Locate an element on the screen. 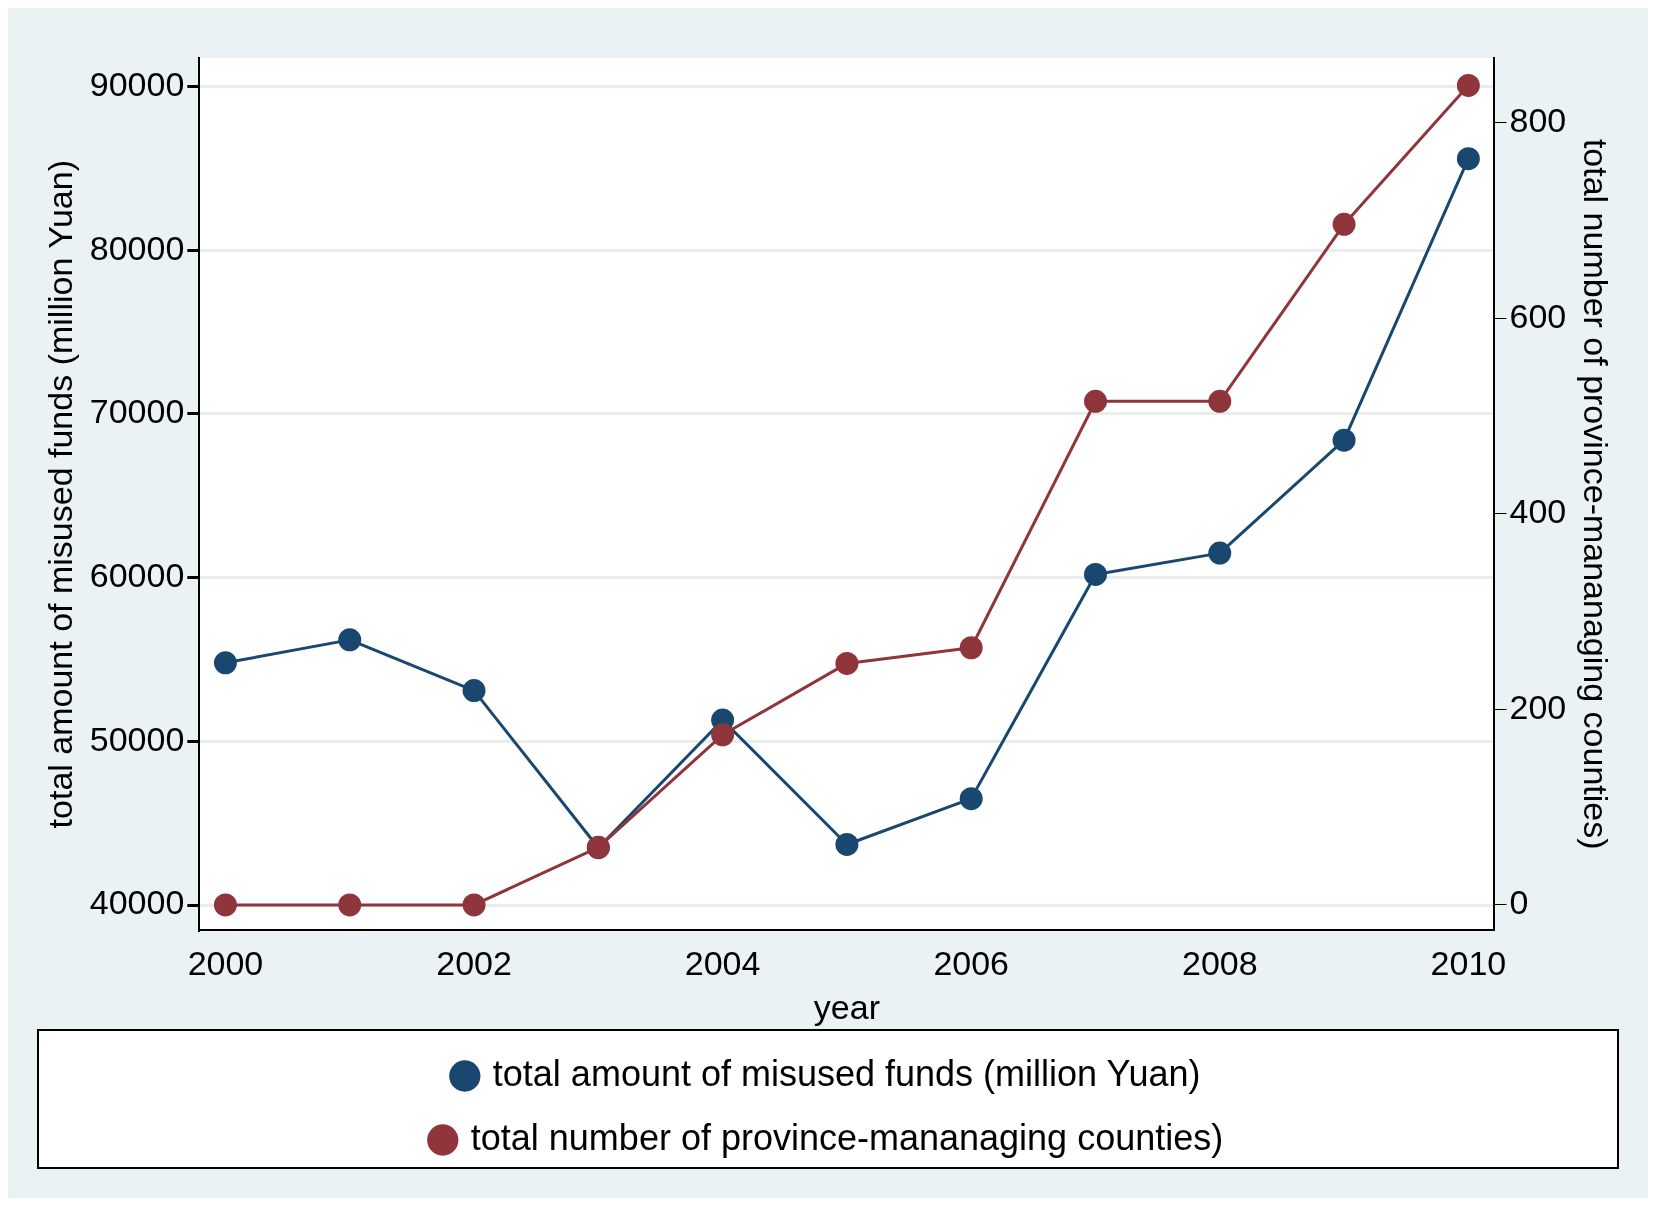 The height and width of the screenshot is (1210, 1659). x-tick-label: 2000 is located at coordinates (225, 963).